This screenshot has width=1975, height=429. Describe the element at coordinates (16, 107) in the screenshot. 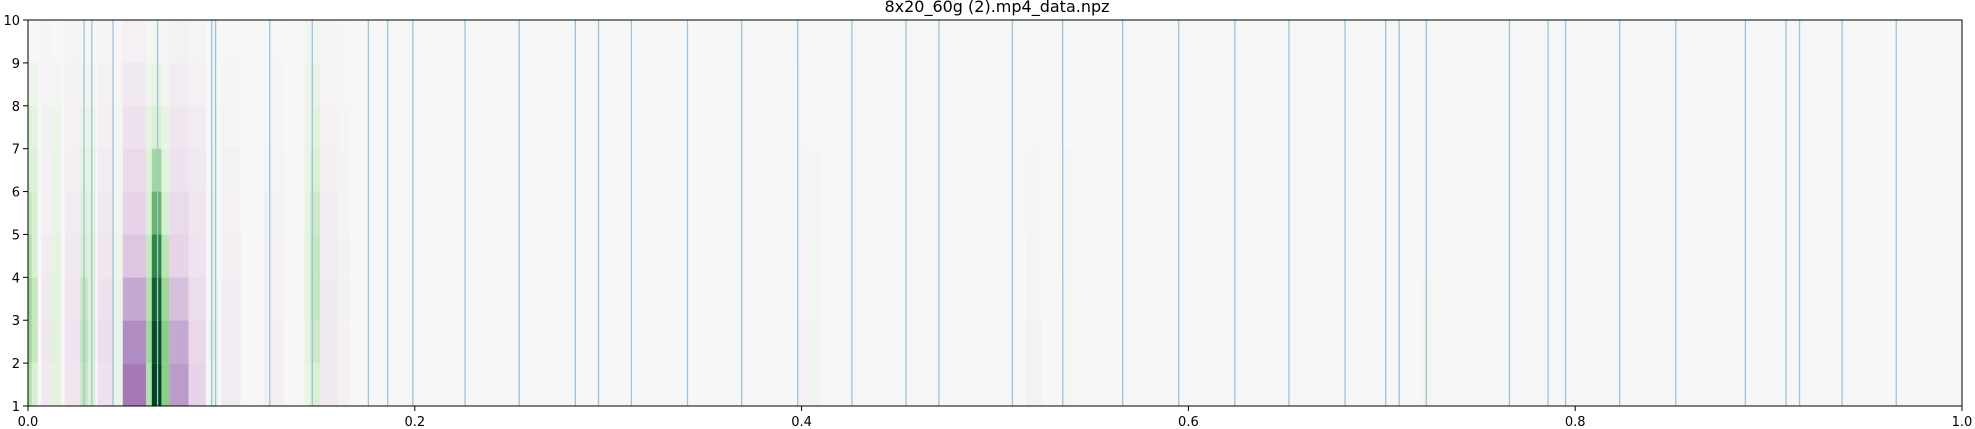

I see `y-tick-label: 8` at that location.